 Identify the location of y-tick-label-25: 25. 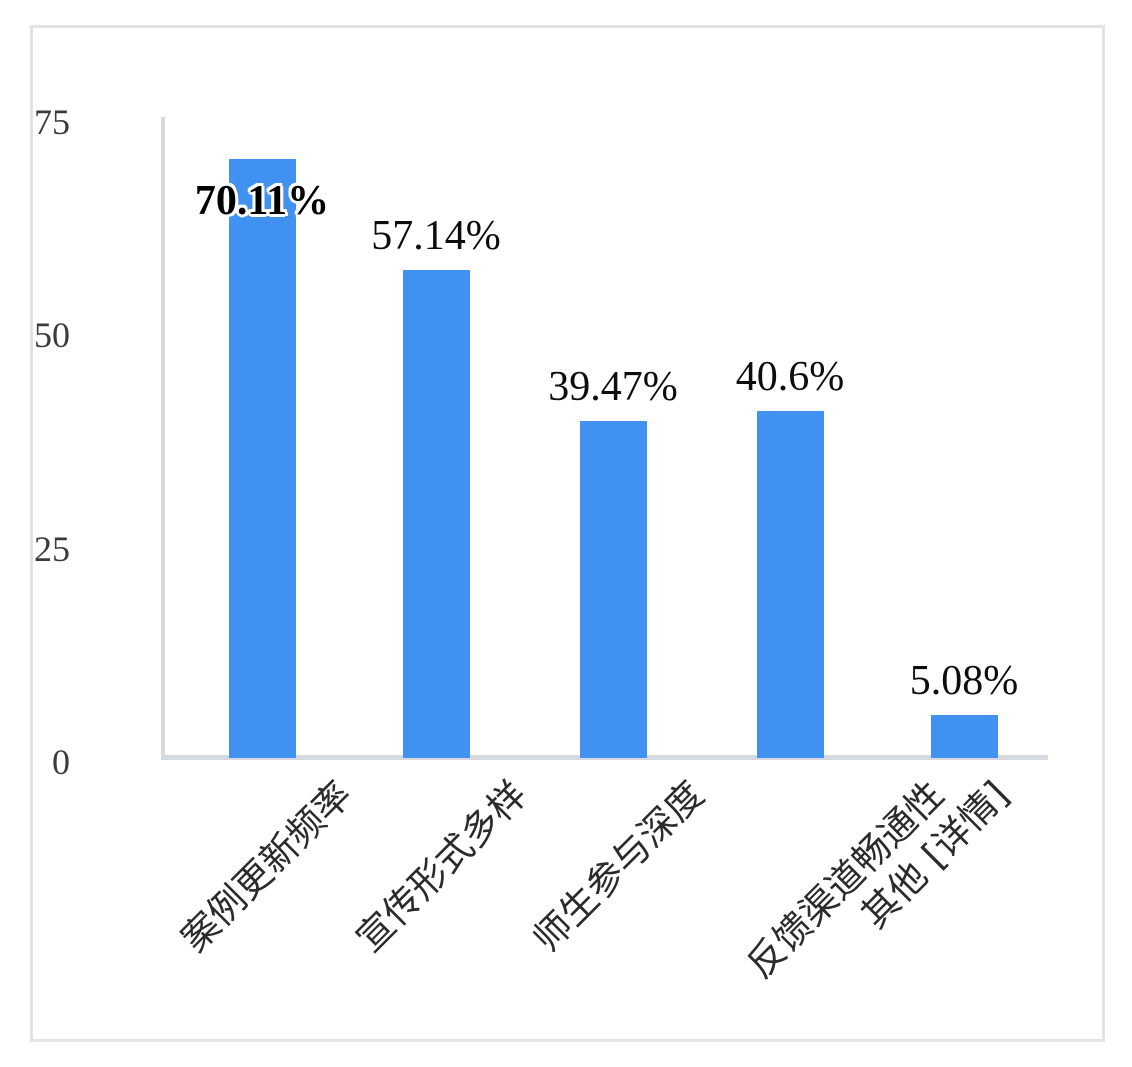
(52, 549).